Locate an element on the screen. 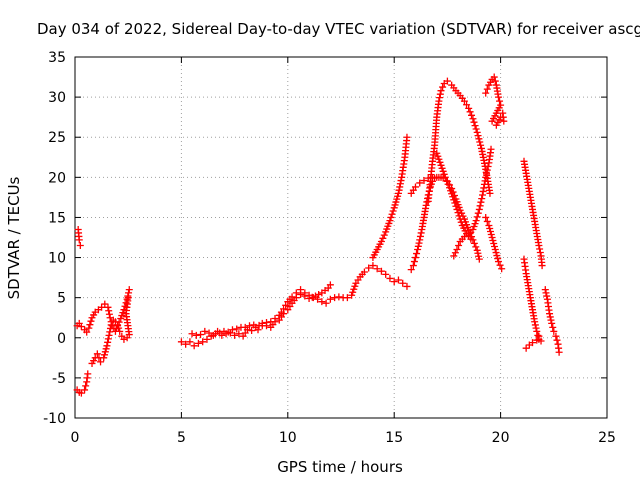 The image size is (640, 480). x-tick-label: 20 is located at coordinates (501, 438).